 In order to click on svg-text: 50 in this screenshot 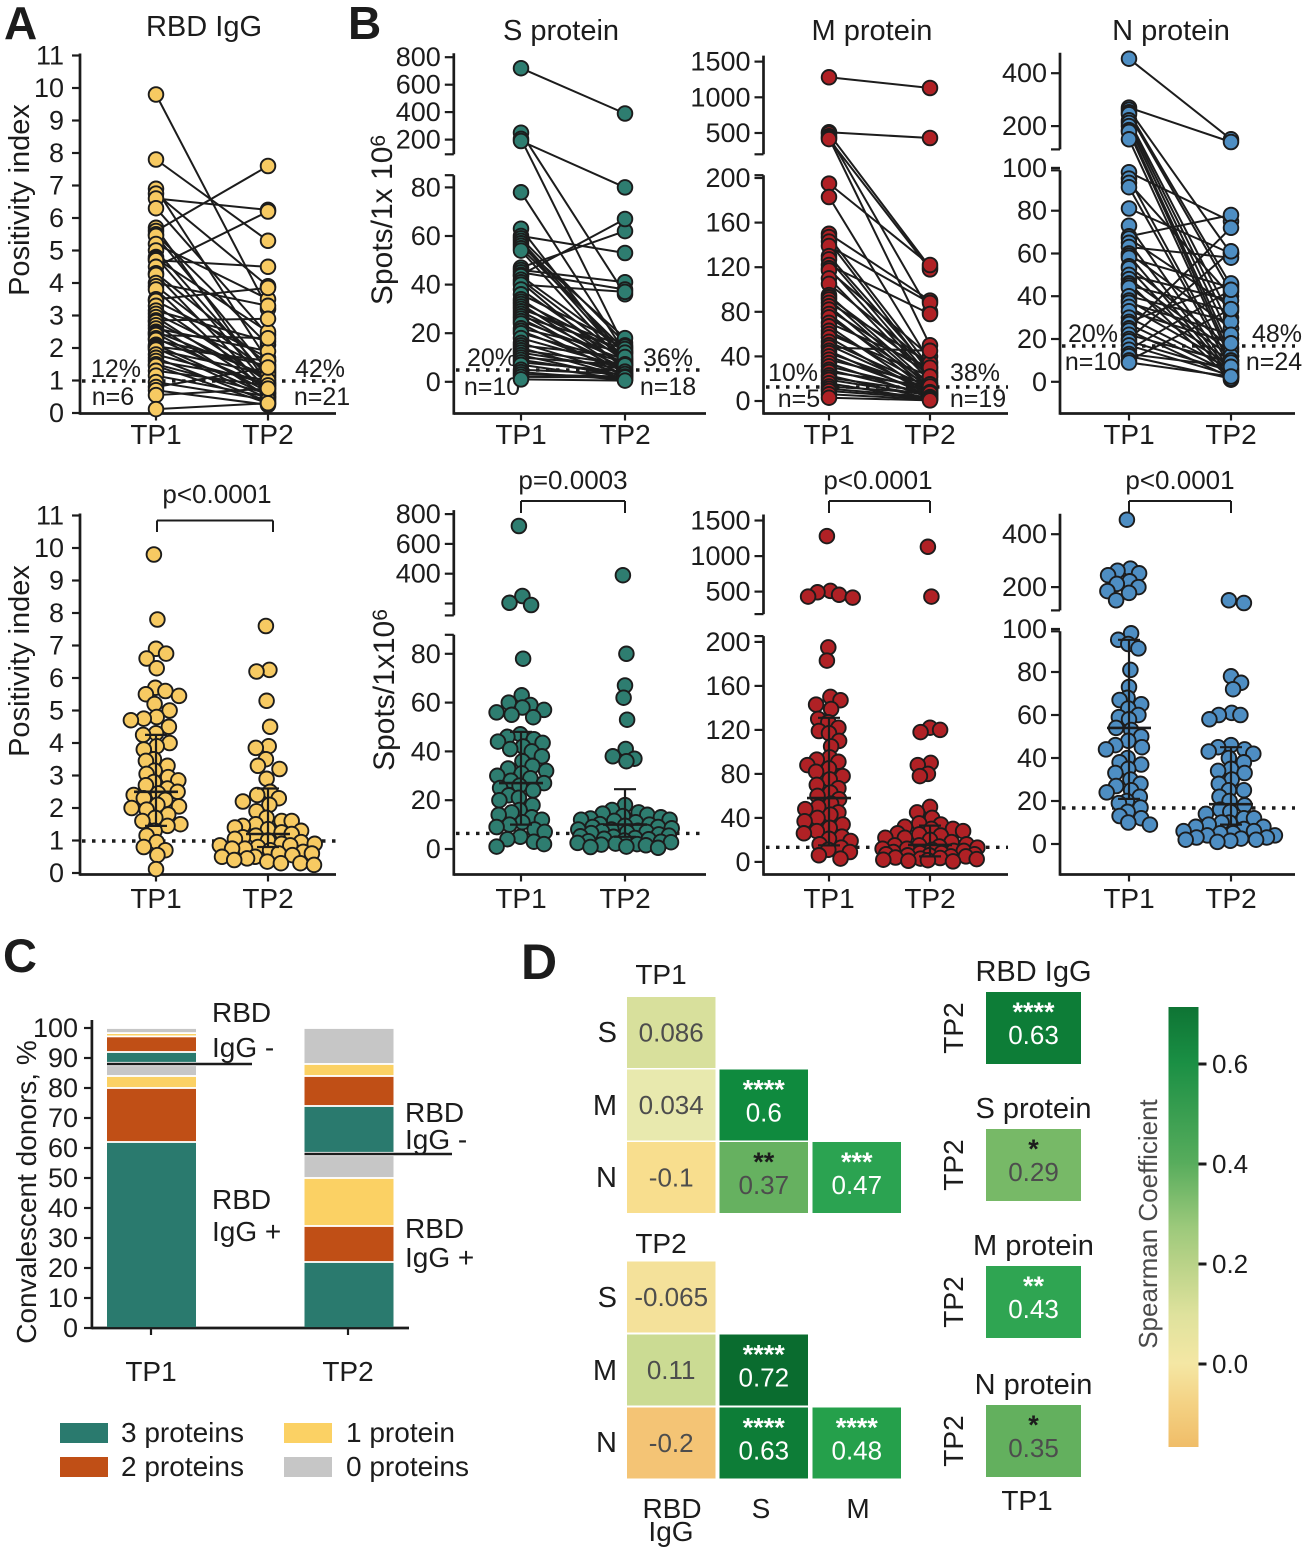, I will do `click(63, 1178)`.